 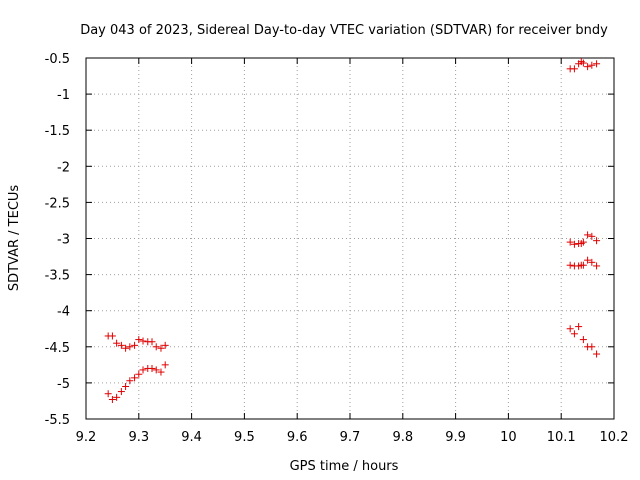 I want to click on x-tick-label: 9.5, so click(x=244, y=437).